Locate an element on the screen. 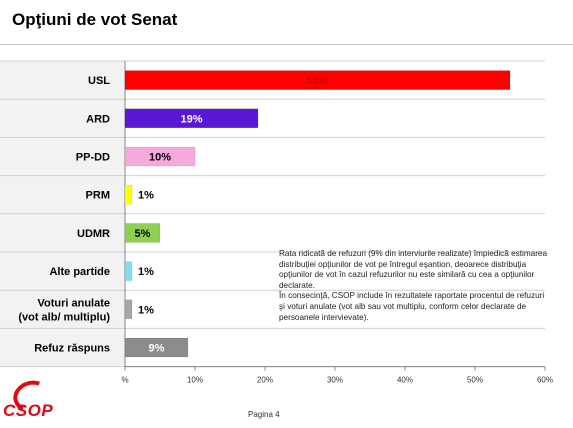  logo-text: CSOP is located at coordinates (28, 410).